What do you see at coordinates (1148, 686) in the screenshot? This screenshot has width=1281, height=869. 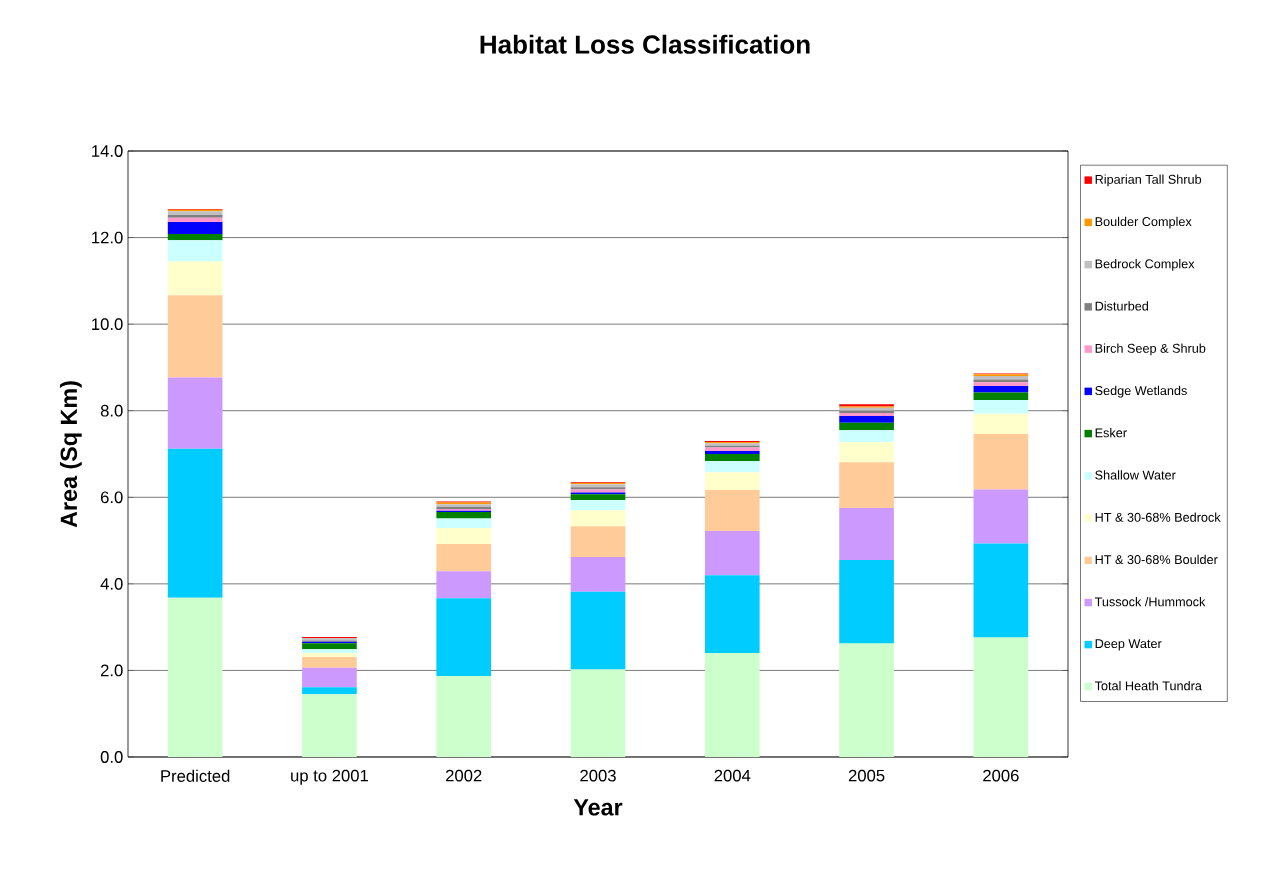 I see `legend-label: Total Heath Tundra` at bounding box center [1148, 686].